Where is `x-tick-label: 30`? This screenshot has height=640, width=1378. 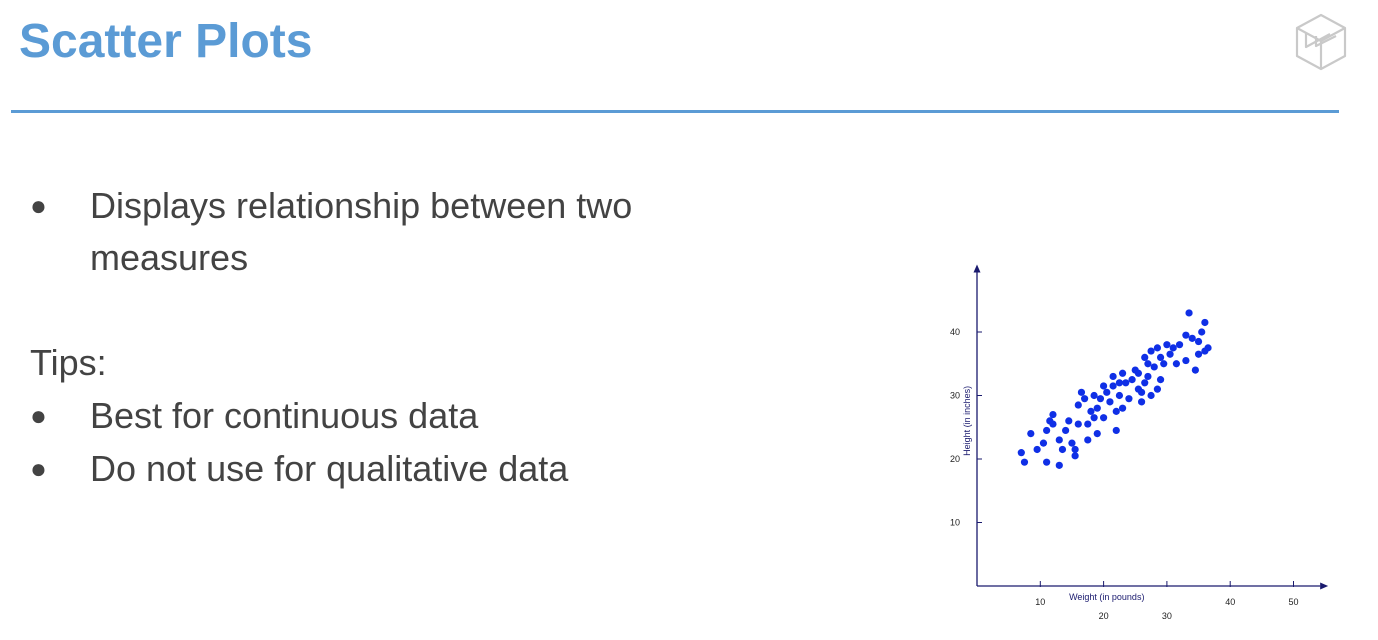
x-tick-label: 30 is located at coordinates (1167, 616).